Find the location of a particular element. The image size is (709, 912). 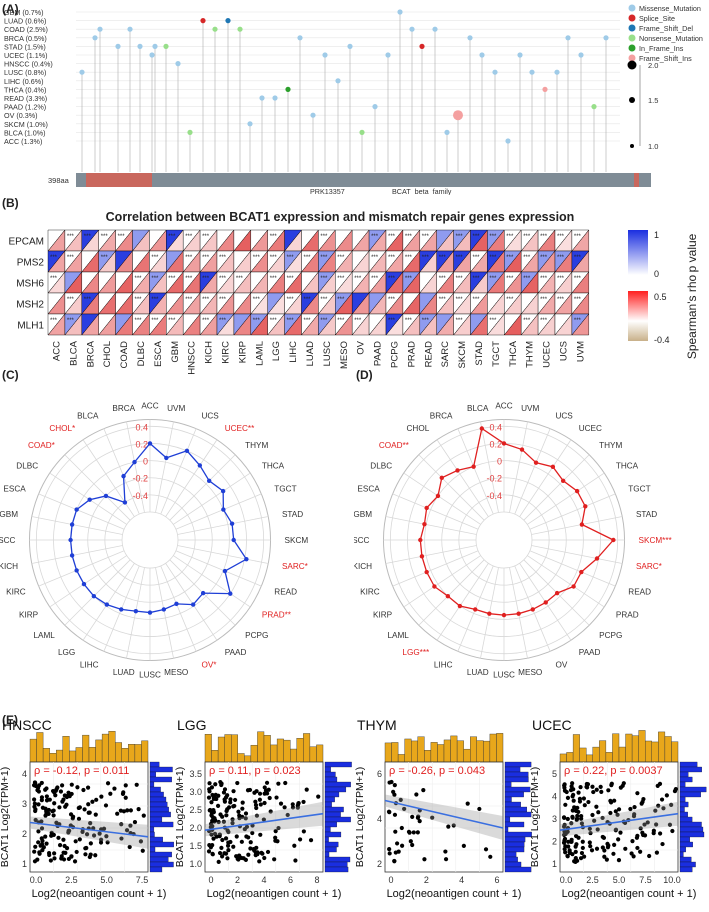

radar-ring-label: 0.2 is located at coordinates (141, 444).